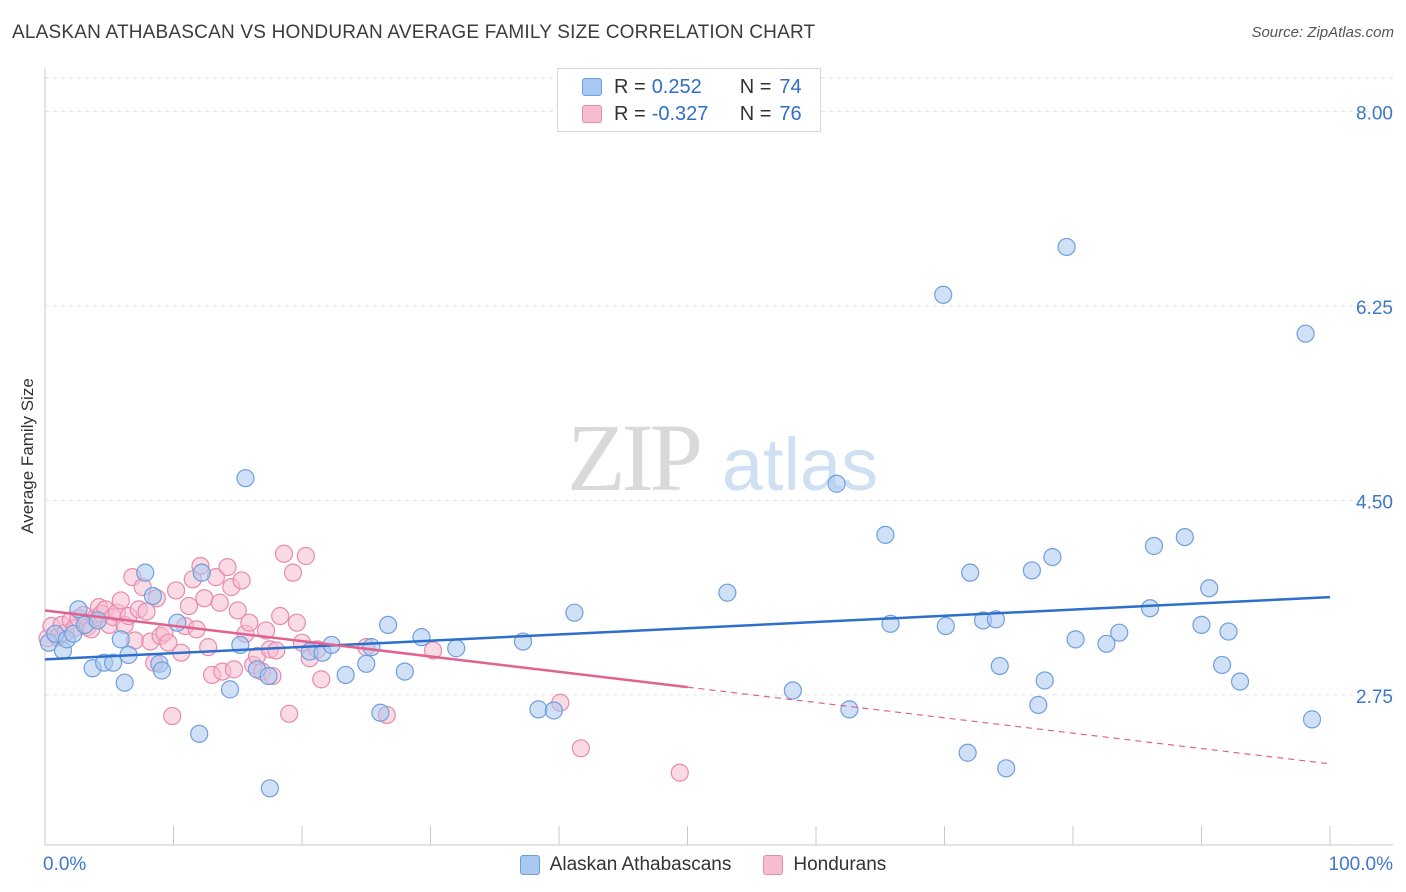 The image size is (1406, 892). Describe the element at coordinates (800, 464) in the screenshot. I see `watermark-atlas: atlas` at that location.